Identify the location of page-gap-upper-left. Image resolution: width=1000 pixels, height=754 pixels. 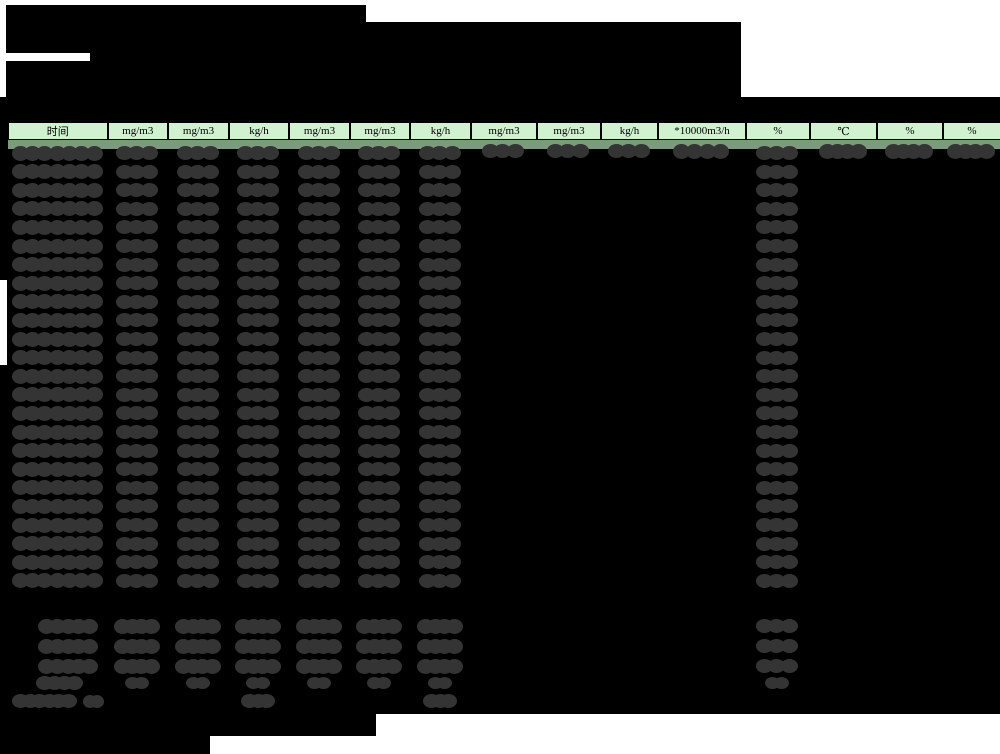
(45, 57).